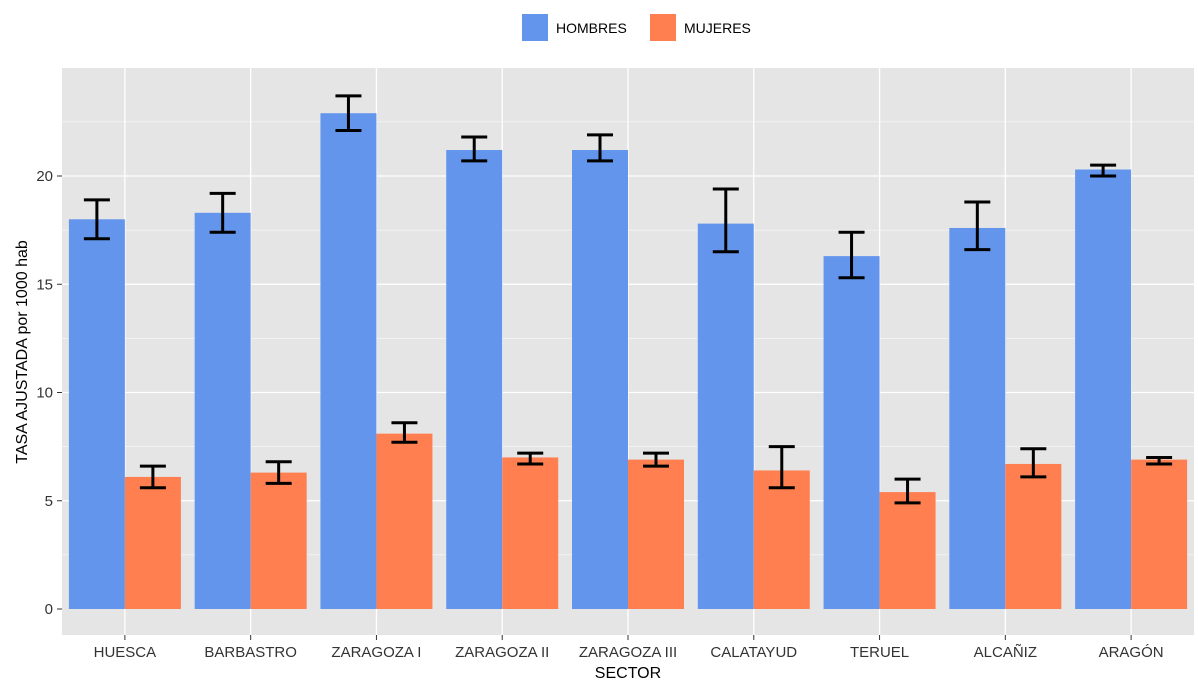  I want to click on x-tick-label-4: ZARAGOZA III, so click(628, 652).